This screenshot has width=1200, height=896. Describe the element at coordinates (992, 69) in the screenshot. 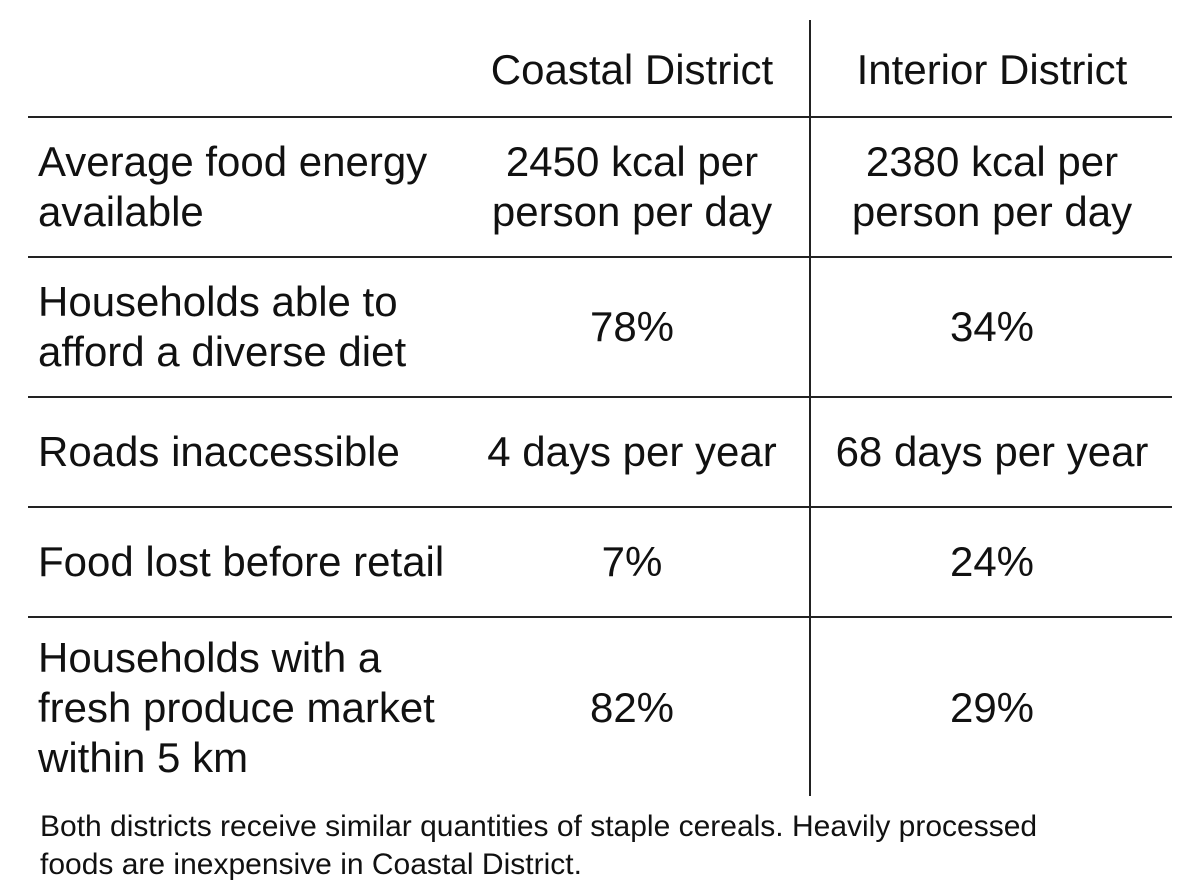

I see `column-header-interior: Interior District` at that location.